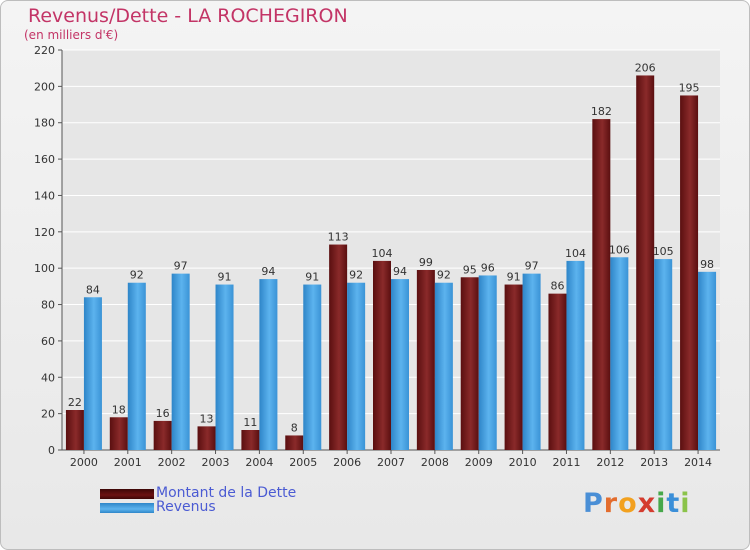 The height and width of the screenshot is (550, 750). I want to click on value-label-revenus: 106, so click(619, 249).